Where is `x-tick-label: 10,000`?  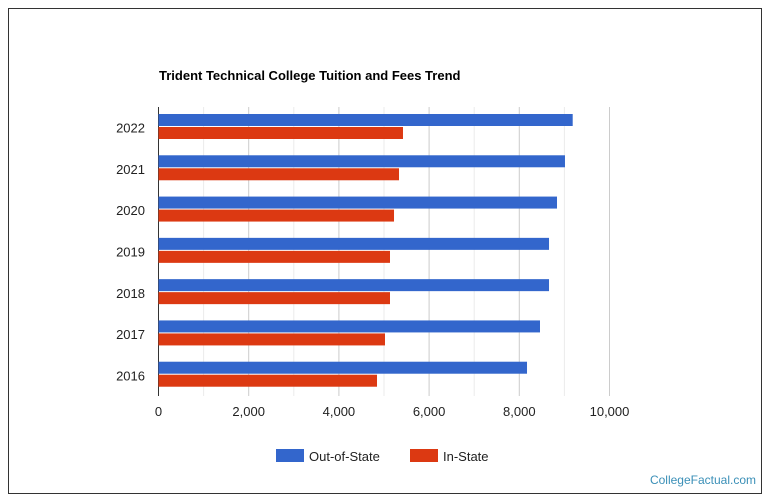 x-tick-label: 10,000 is located at coordinates (610, 411).